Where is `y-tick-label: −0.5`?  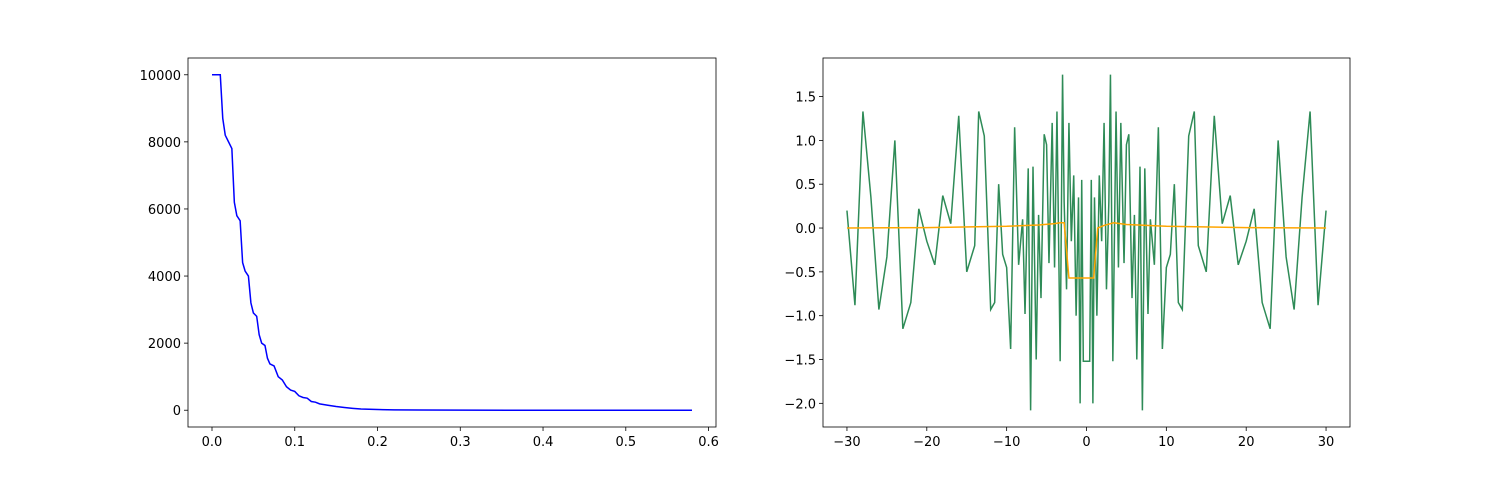 y-tick-label: −0.5 is located at coordinates (800, 273).